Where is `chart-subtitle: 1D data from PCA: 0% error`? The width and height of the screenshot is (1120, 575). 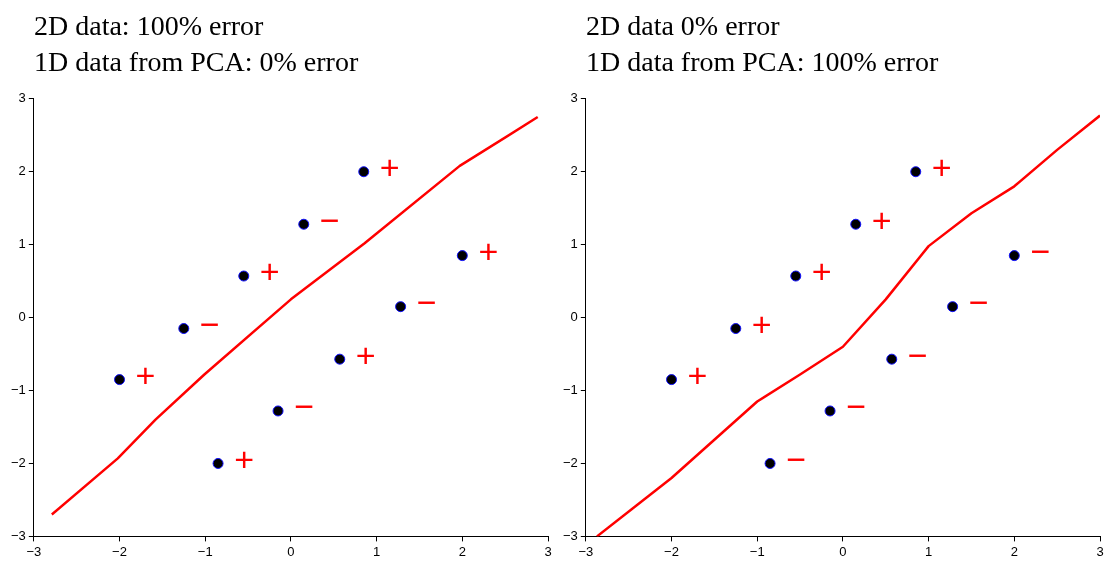
chart-subtitle: 1D data from PCA: 0% error is located at coordinates (197, 62).